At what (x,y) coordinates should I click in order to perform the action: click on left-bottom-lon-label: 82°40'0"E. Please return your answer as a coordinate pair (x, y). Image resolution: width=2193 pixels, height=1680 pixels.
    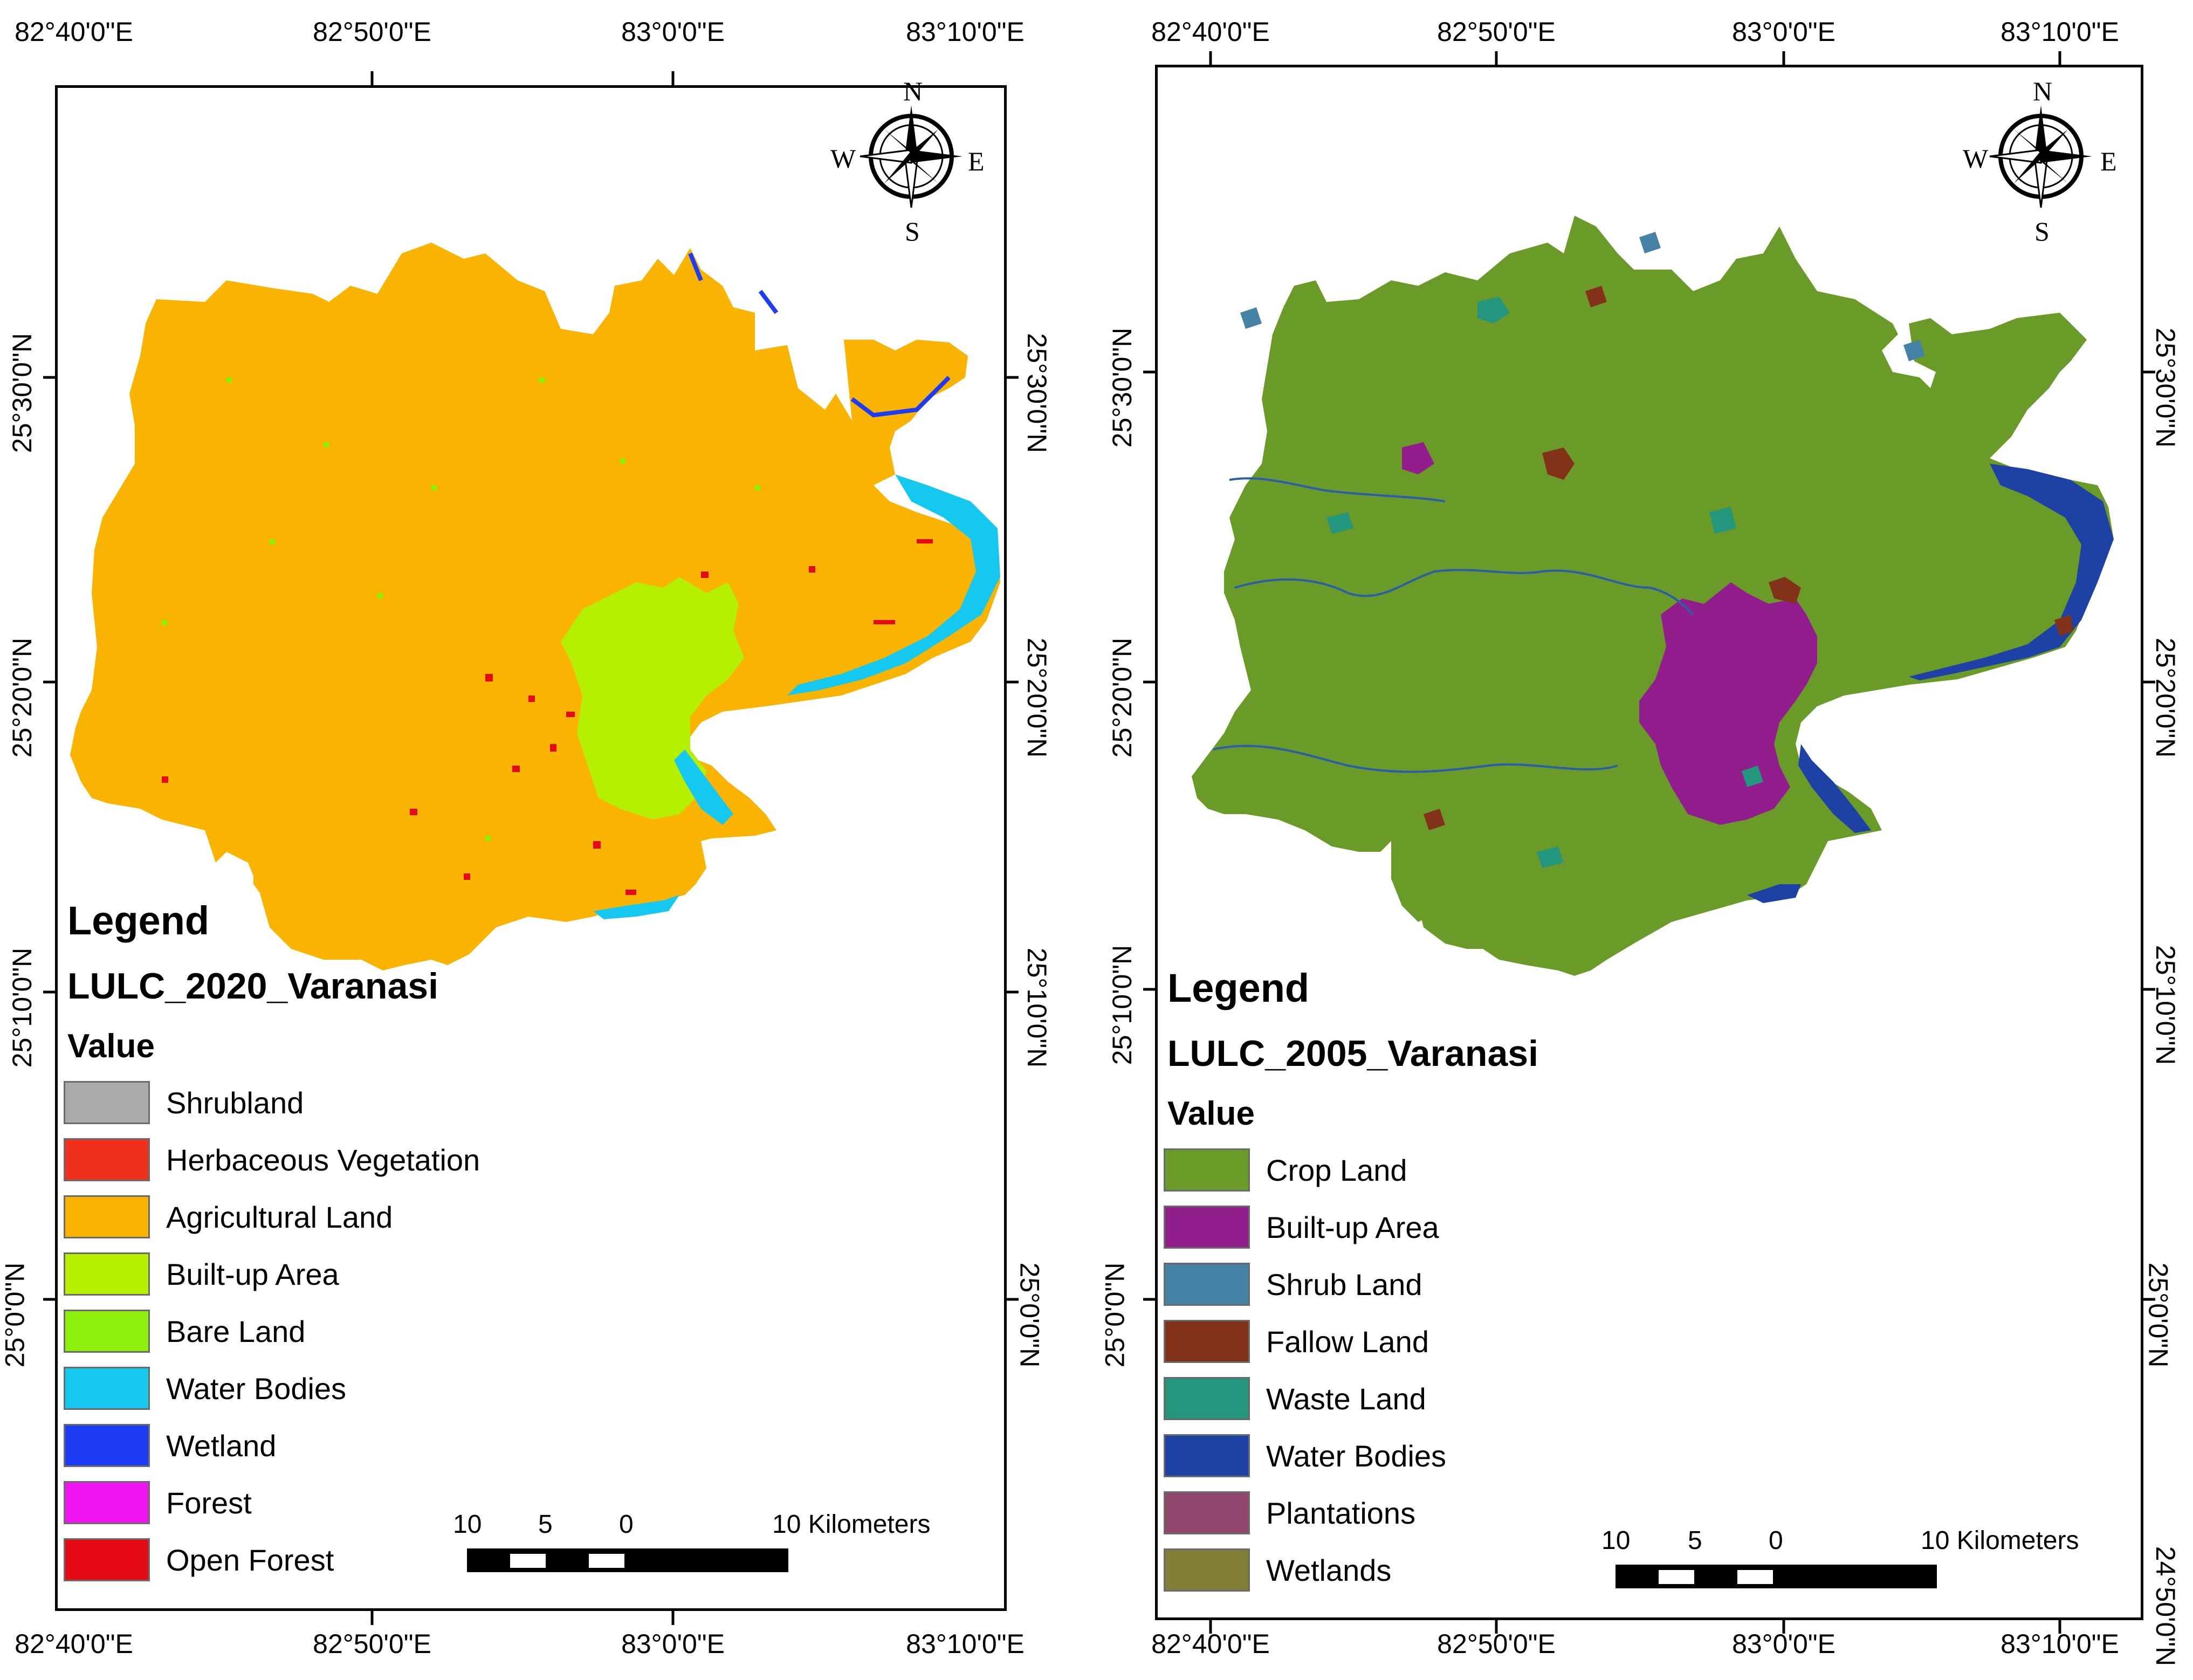
    Looking at the image, I should click on (74, 1644).